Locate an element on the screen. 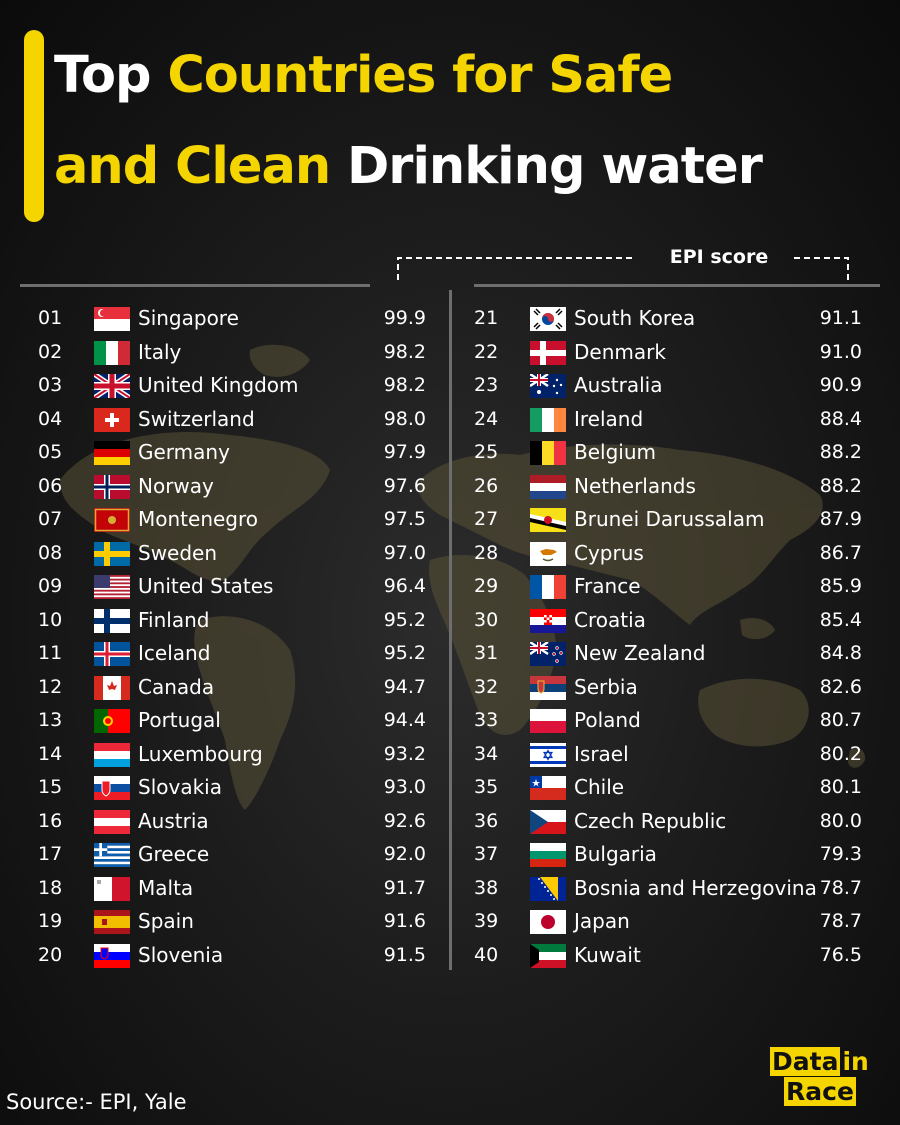 This screenshot has width=900, height=1125. ranking-row: 10 Finland 95.2 is located at coordinates (220, 621).